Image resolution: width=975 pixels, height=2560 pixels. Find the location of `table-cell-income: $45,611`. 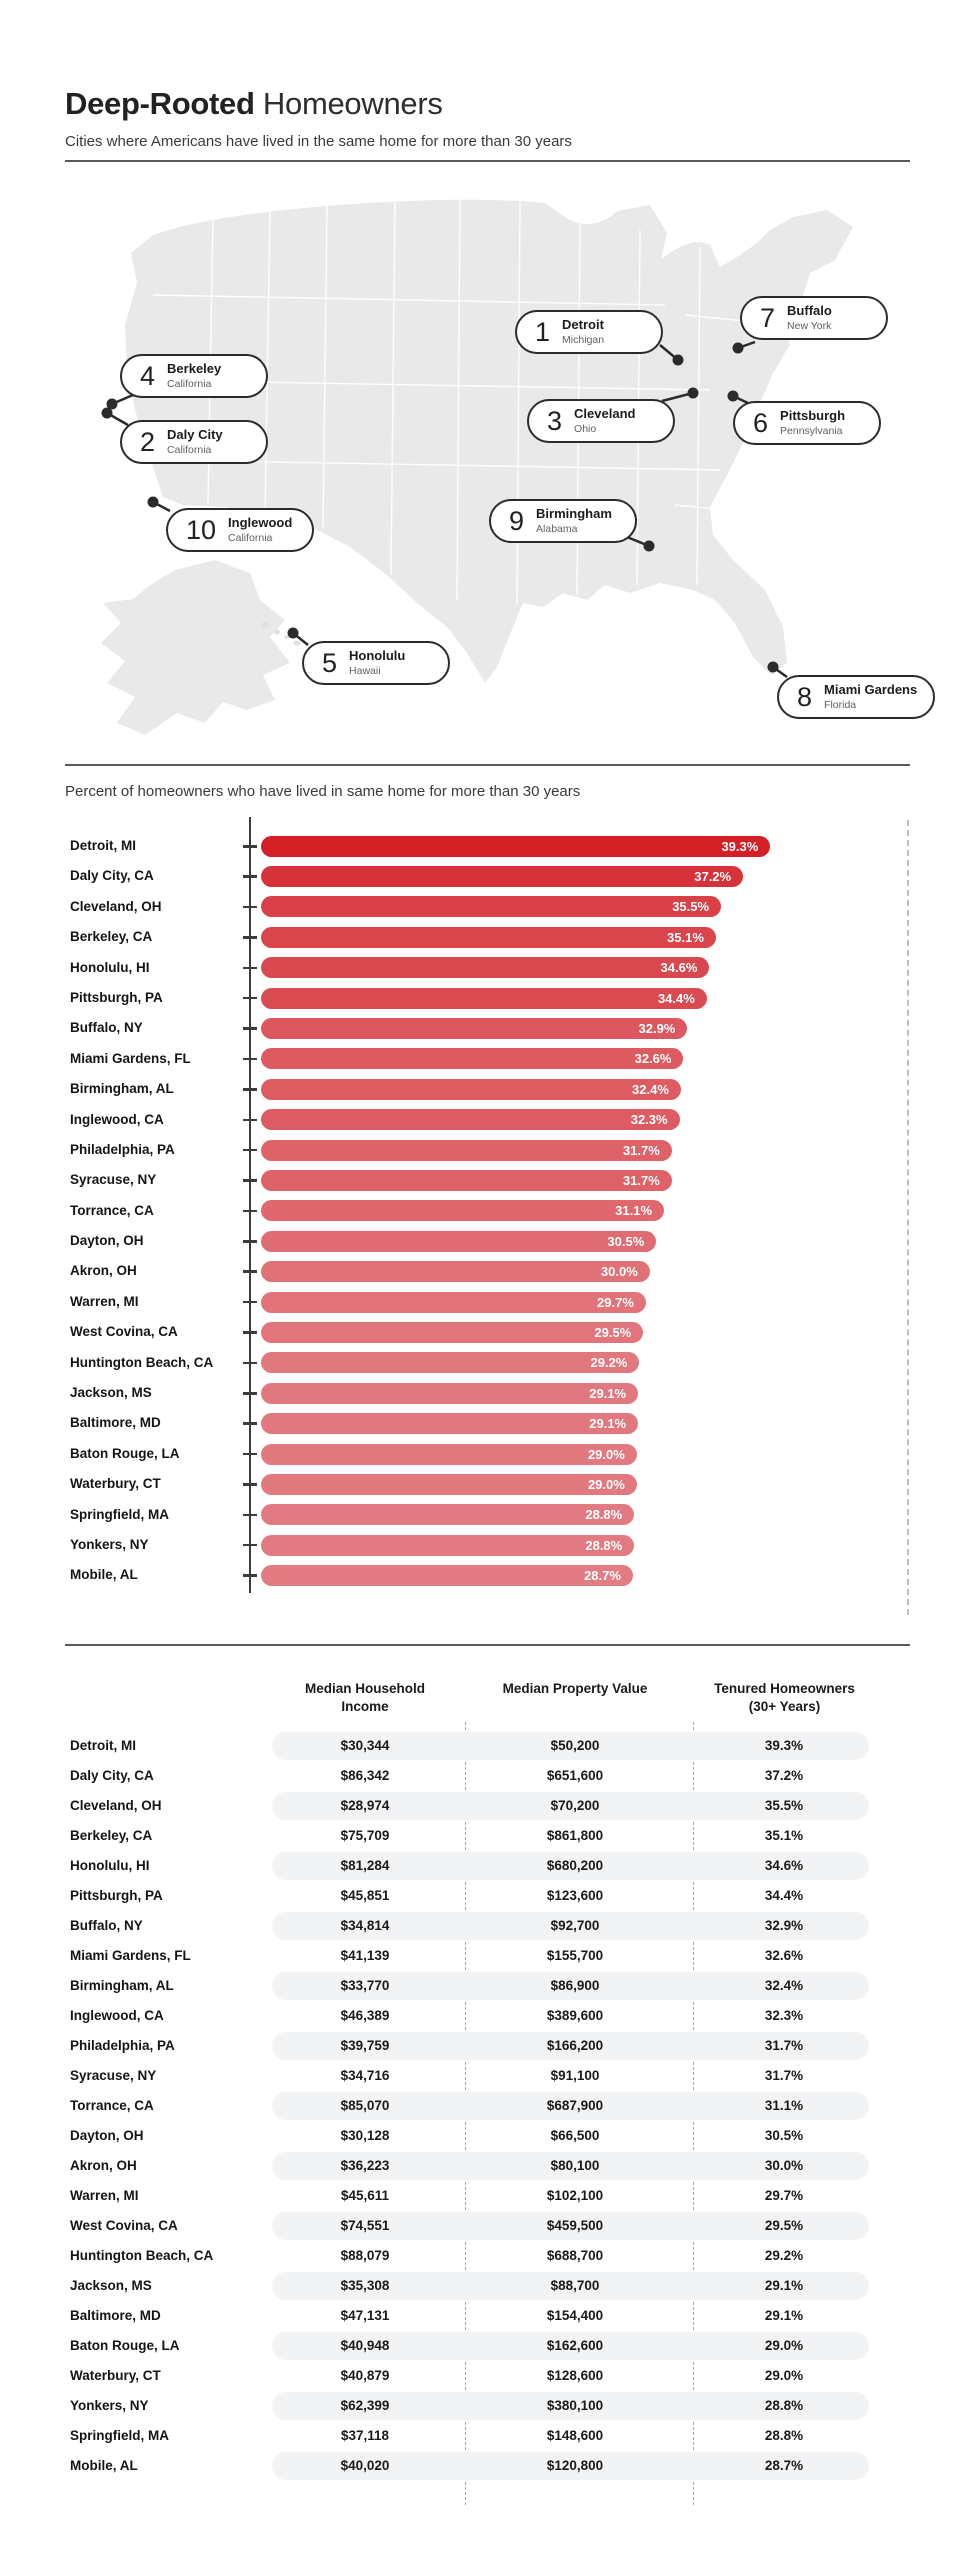

table-cell-income: $45,611 is located at coordinates (365, 2195).